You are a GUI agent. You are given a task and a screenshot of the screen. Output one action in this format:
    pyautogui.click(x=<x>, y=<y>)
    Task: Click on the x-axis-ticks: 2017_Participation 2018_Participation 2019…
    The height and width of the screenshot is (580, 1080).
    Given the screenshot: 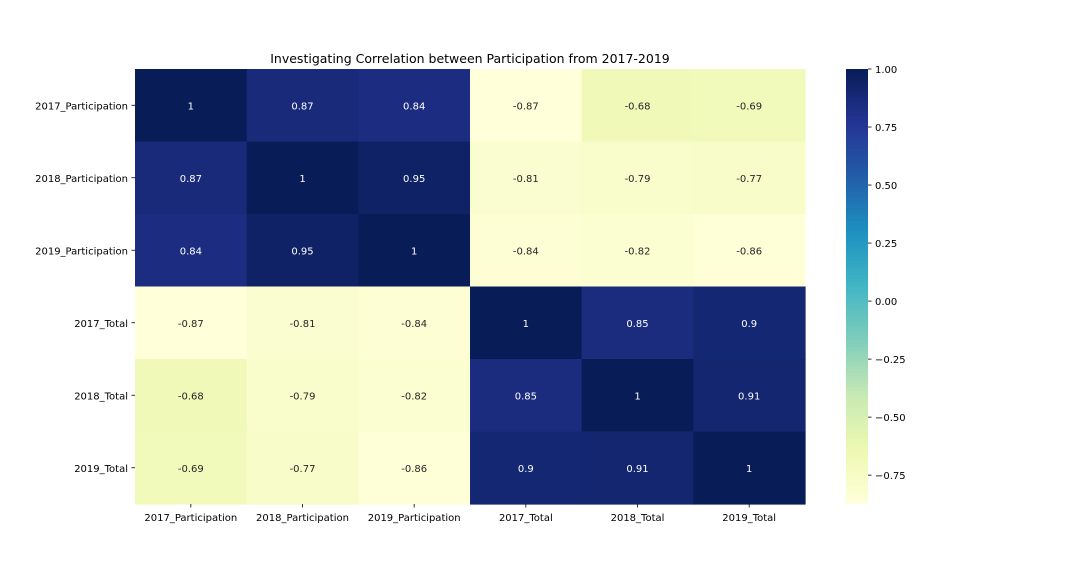 What is the action you would take?
    pyautogui.click(x=460, y=514)
    